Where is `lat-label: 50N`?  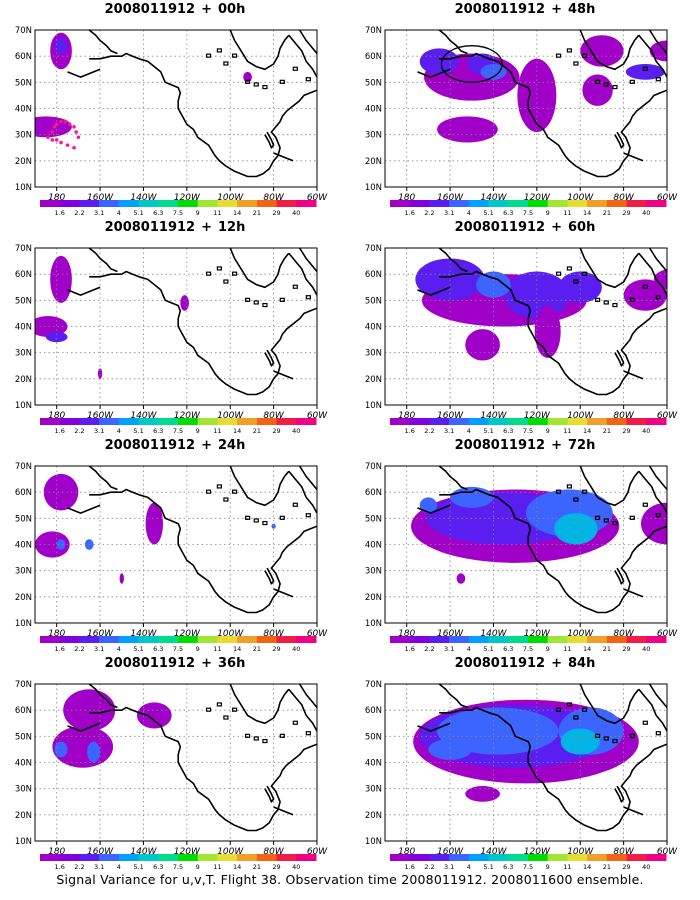
lat-label: 50N is located at coordinates (373, 83).